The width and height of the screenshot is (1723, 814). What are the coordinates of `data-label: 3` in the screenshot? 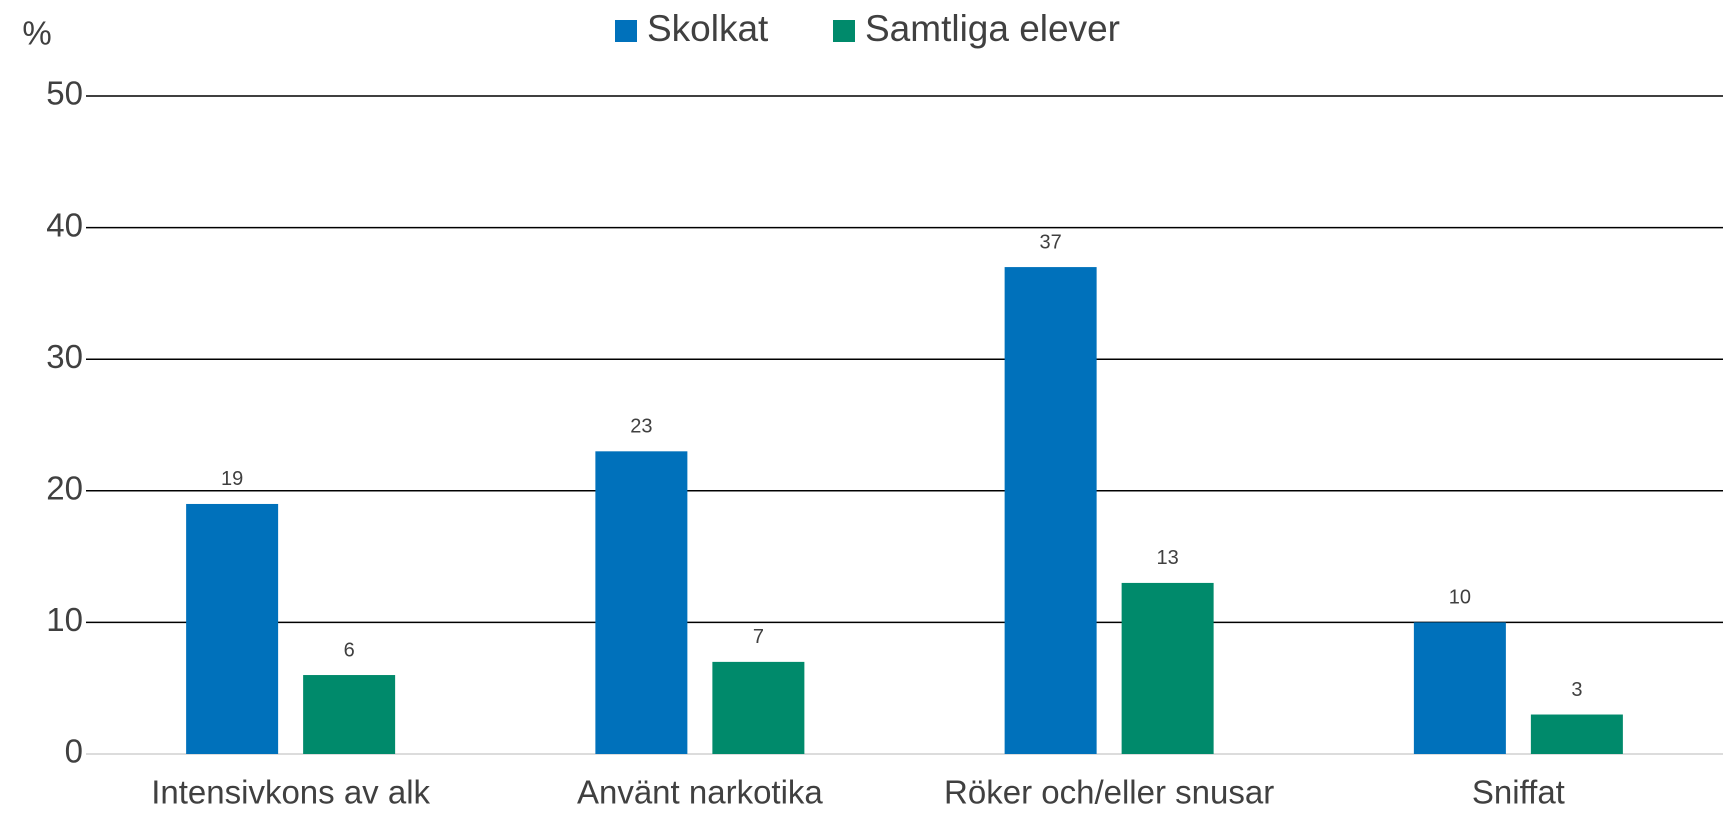 It's located at (1576, 690).